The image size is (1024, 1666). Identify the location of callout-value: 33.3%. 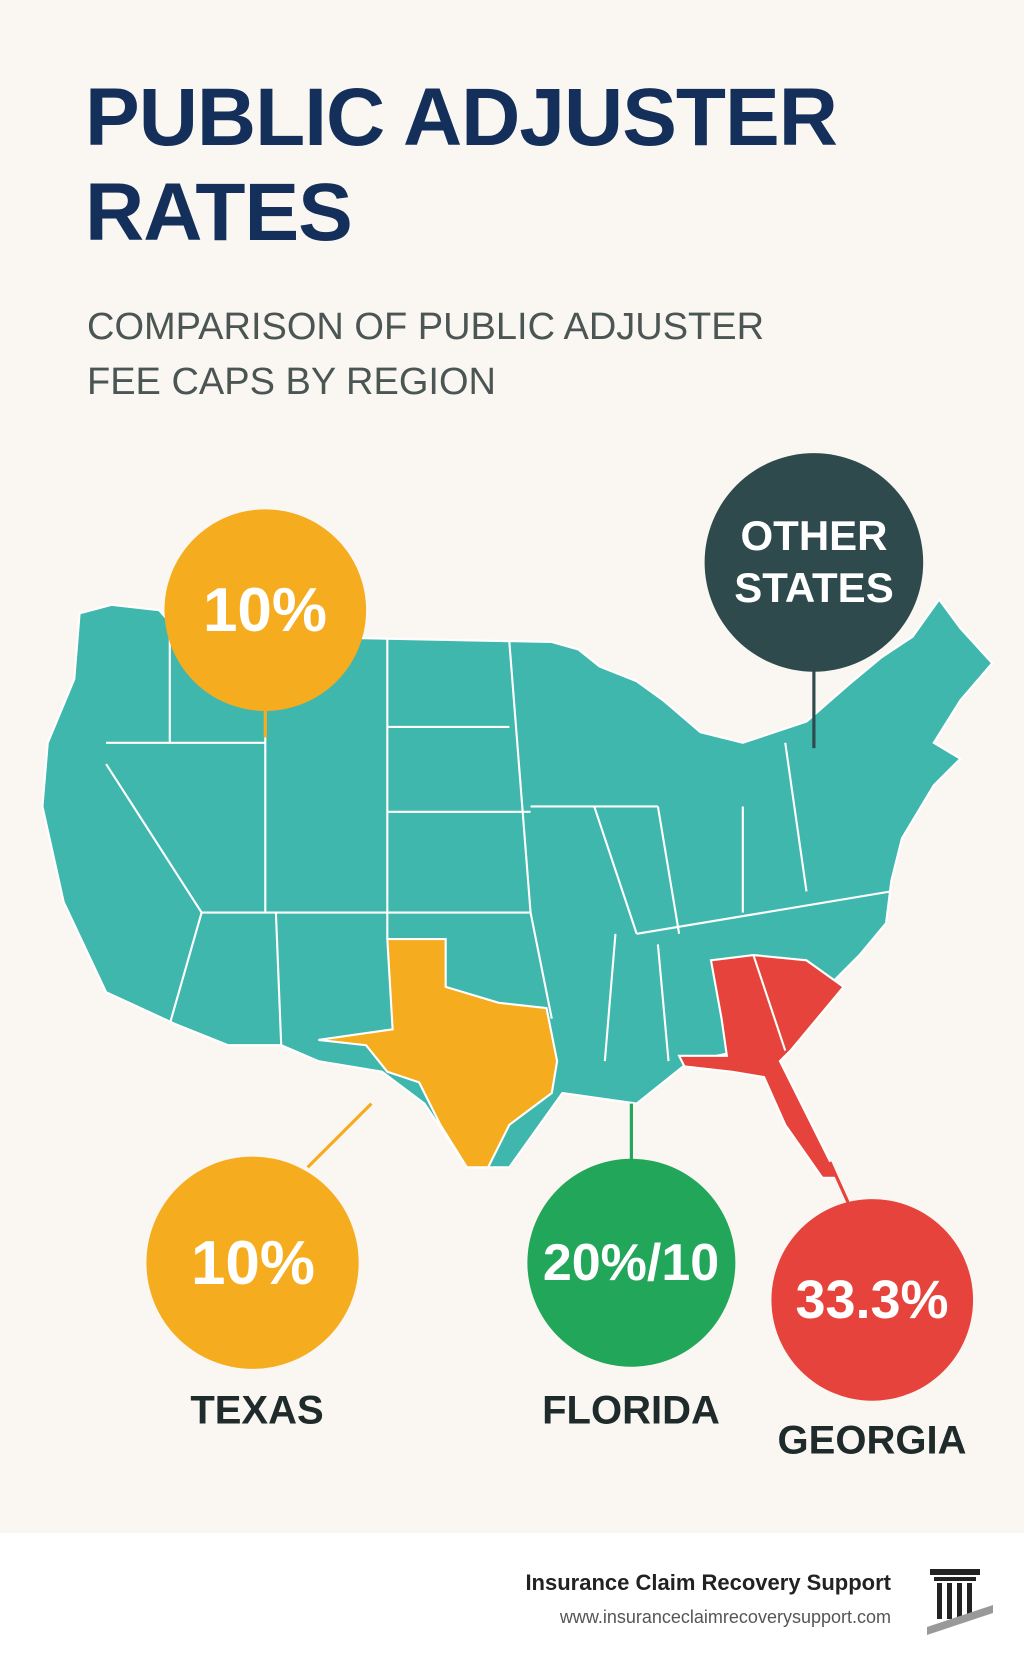
(872, 1300).